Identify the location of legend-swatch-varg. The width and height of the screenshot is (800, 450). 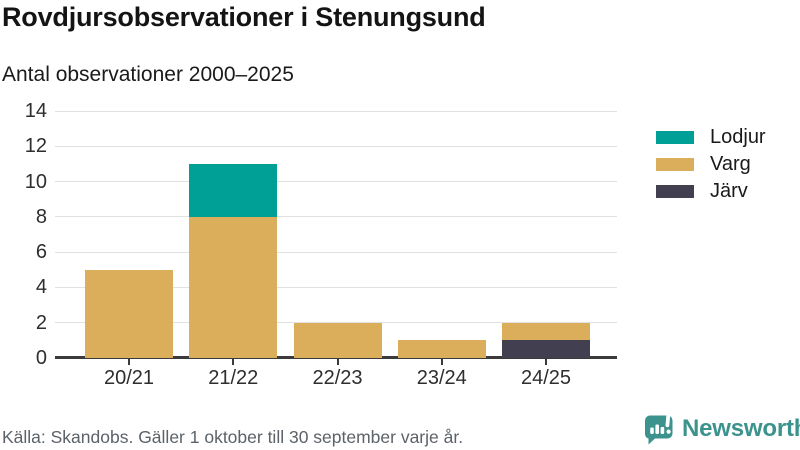
(675, 164).